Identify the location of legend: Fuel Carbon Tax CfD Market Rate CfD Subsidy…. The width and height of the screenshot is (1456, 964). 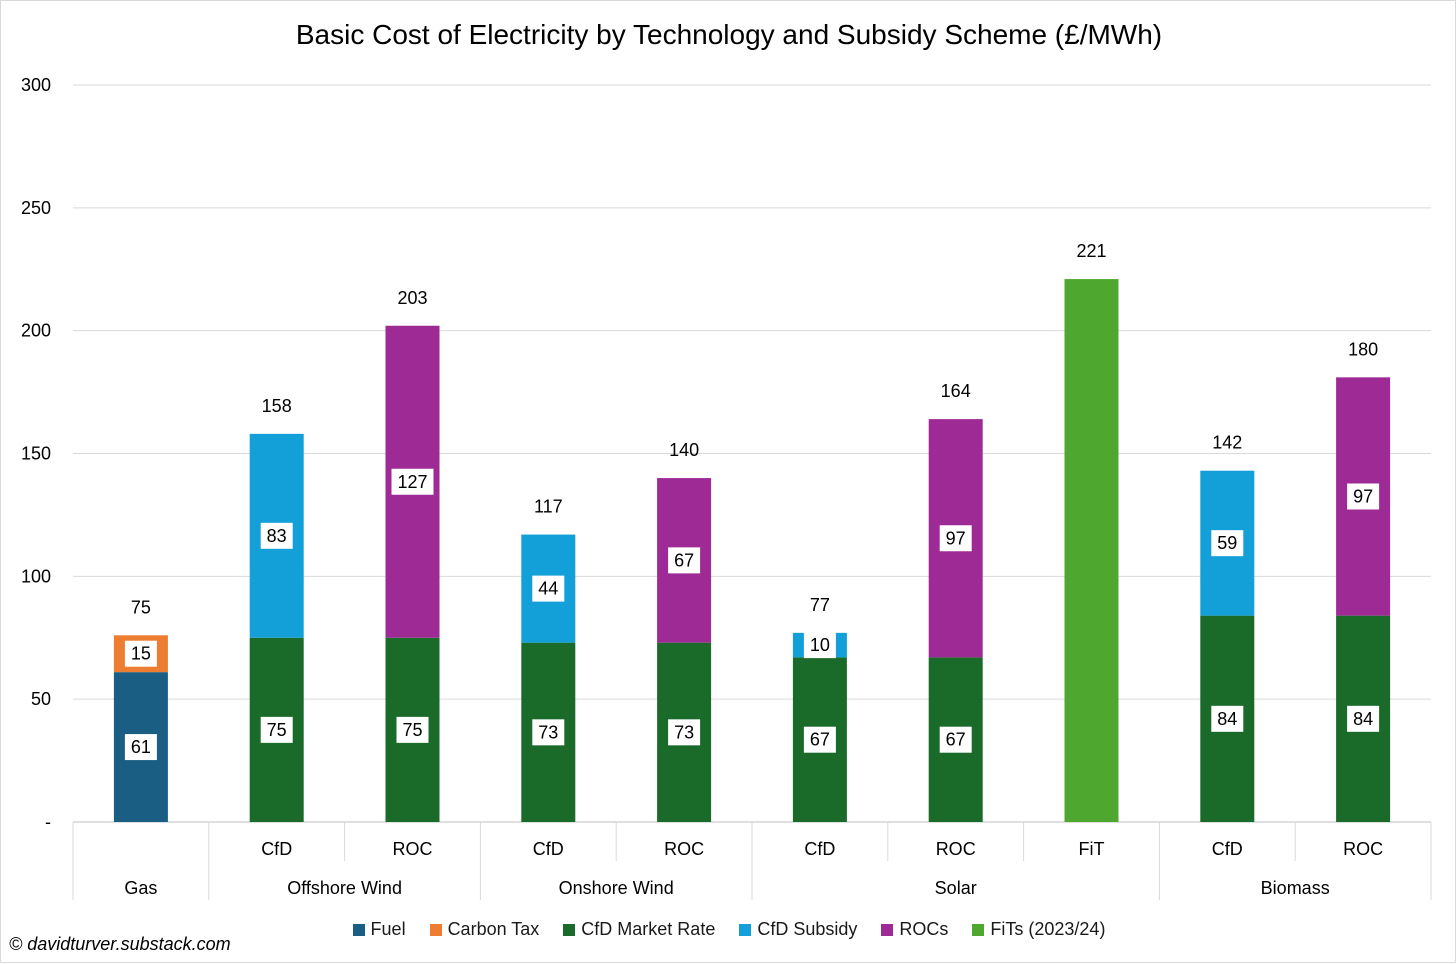
(728, 929).